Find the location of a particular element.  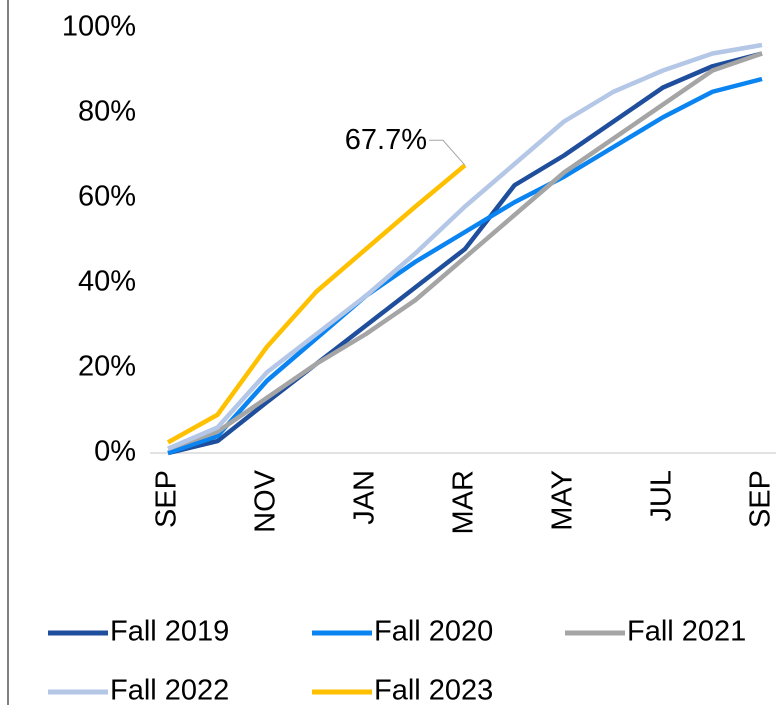

y-tick-label: 100% is located at coordinates (99, 27).